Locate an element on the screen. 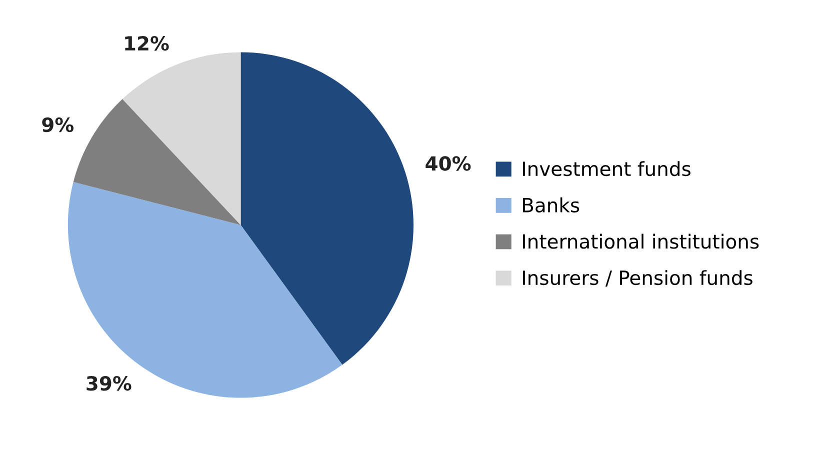  legend-label: International institutions is located at coordinates (641, 241).